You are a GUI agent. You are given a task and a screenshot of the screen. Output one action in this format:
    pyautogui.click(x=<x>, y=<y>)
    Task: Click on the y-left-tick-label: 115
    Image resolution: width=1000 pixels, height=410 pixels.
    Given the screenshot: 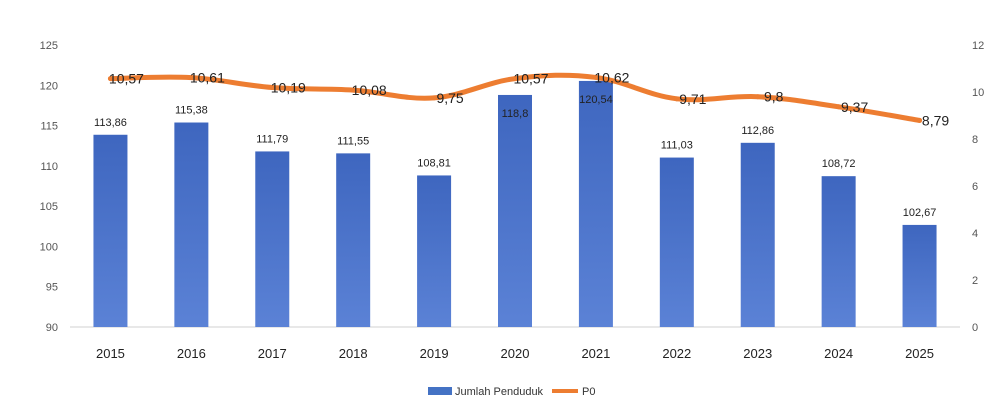 What is the action you would take?
    pyautogui.click(x=49, y=127)
    